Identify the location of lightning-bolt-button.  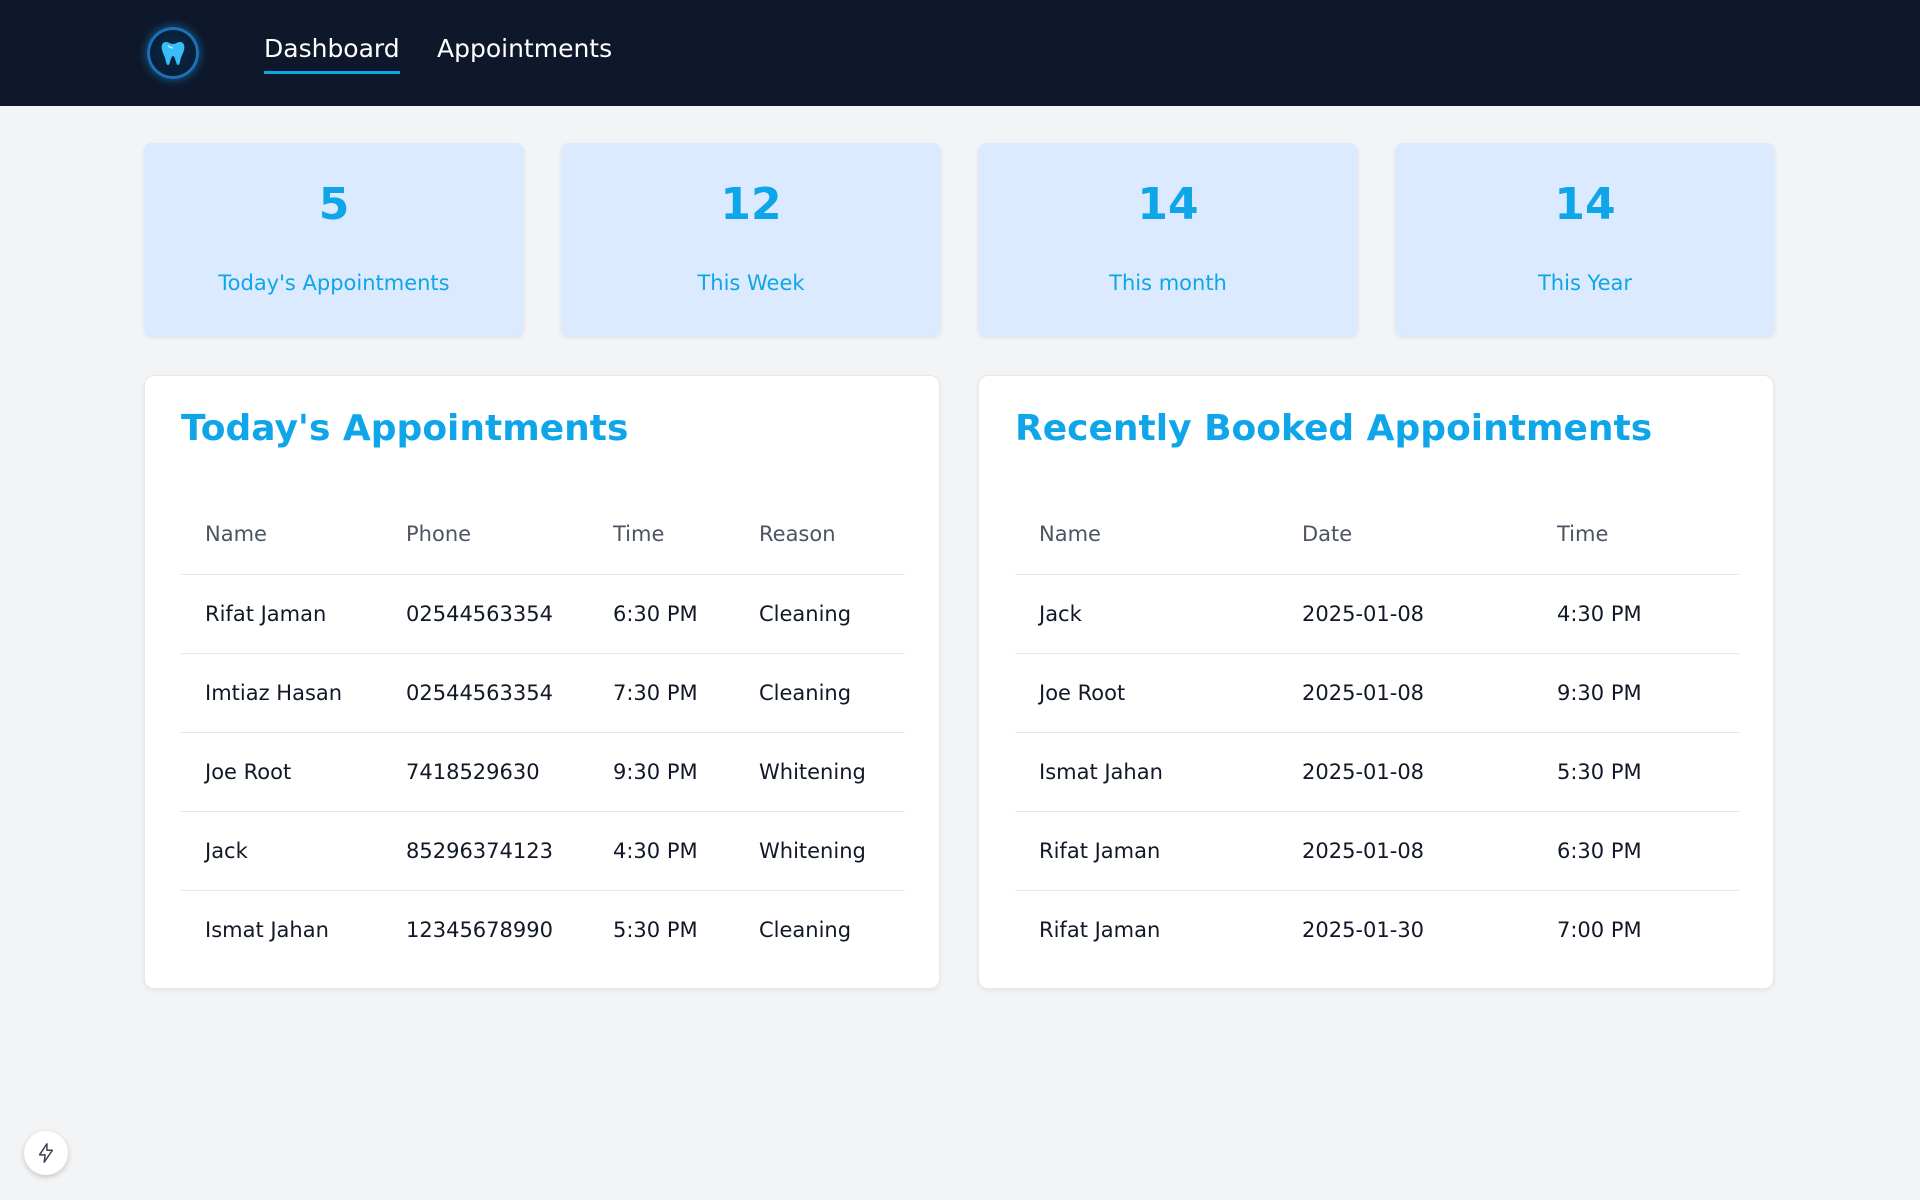
(46, 1153).